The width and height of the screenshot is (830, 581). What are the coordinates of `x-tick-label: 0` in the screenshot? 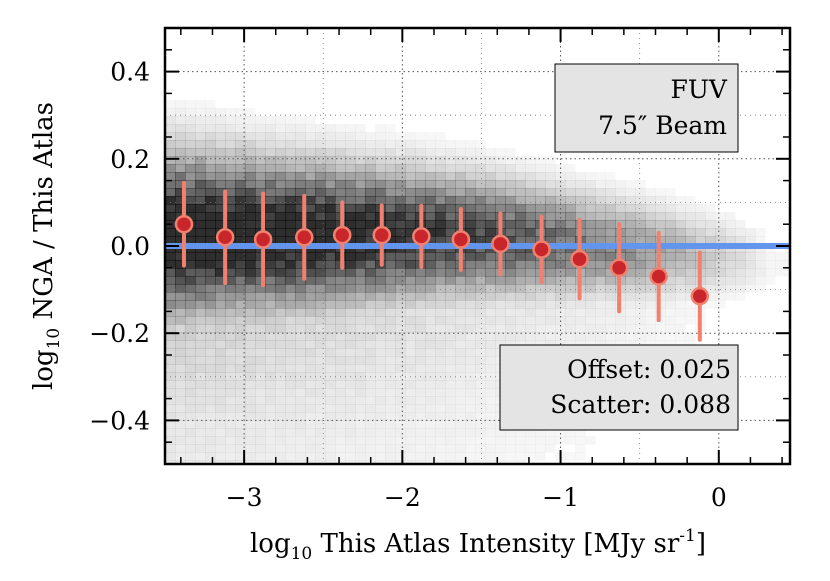 It's located at (719, 497).